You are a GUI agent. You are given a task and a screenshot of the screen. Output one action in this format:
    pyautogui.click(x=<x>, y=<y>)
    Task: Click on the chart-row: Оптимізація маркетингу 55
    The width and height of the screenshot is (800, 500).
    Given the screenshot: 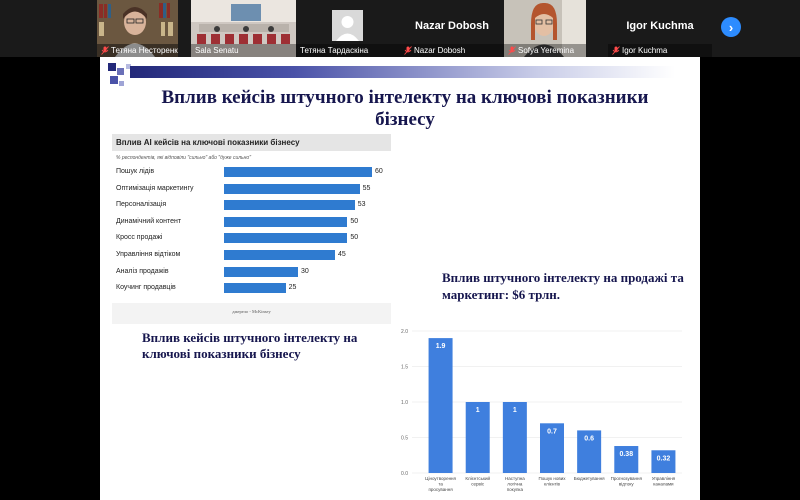 What is the action you would take?
    pyautogui.click(x=251, y=189)
    